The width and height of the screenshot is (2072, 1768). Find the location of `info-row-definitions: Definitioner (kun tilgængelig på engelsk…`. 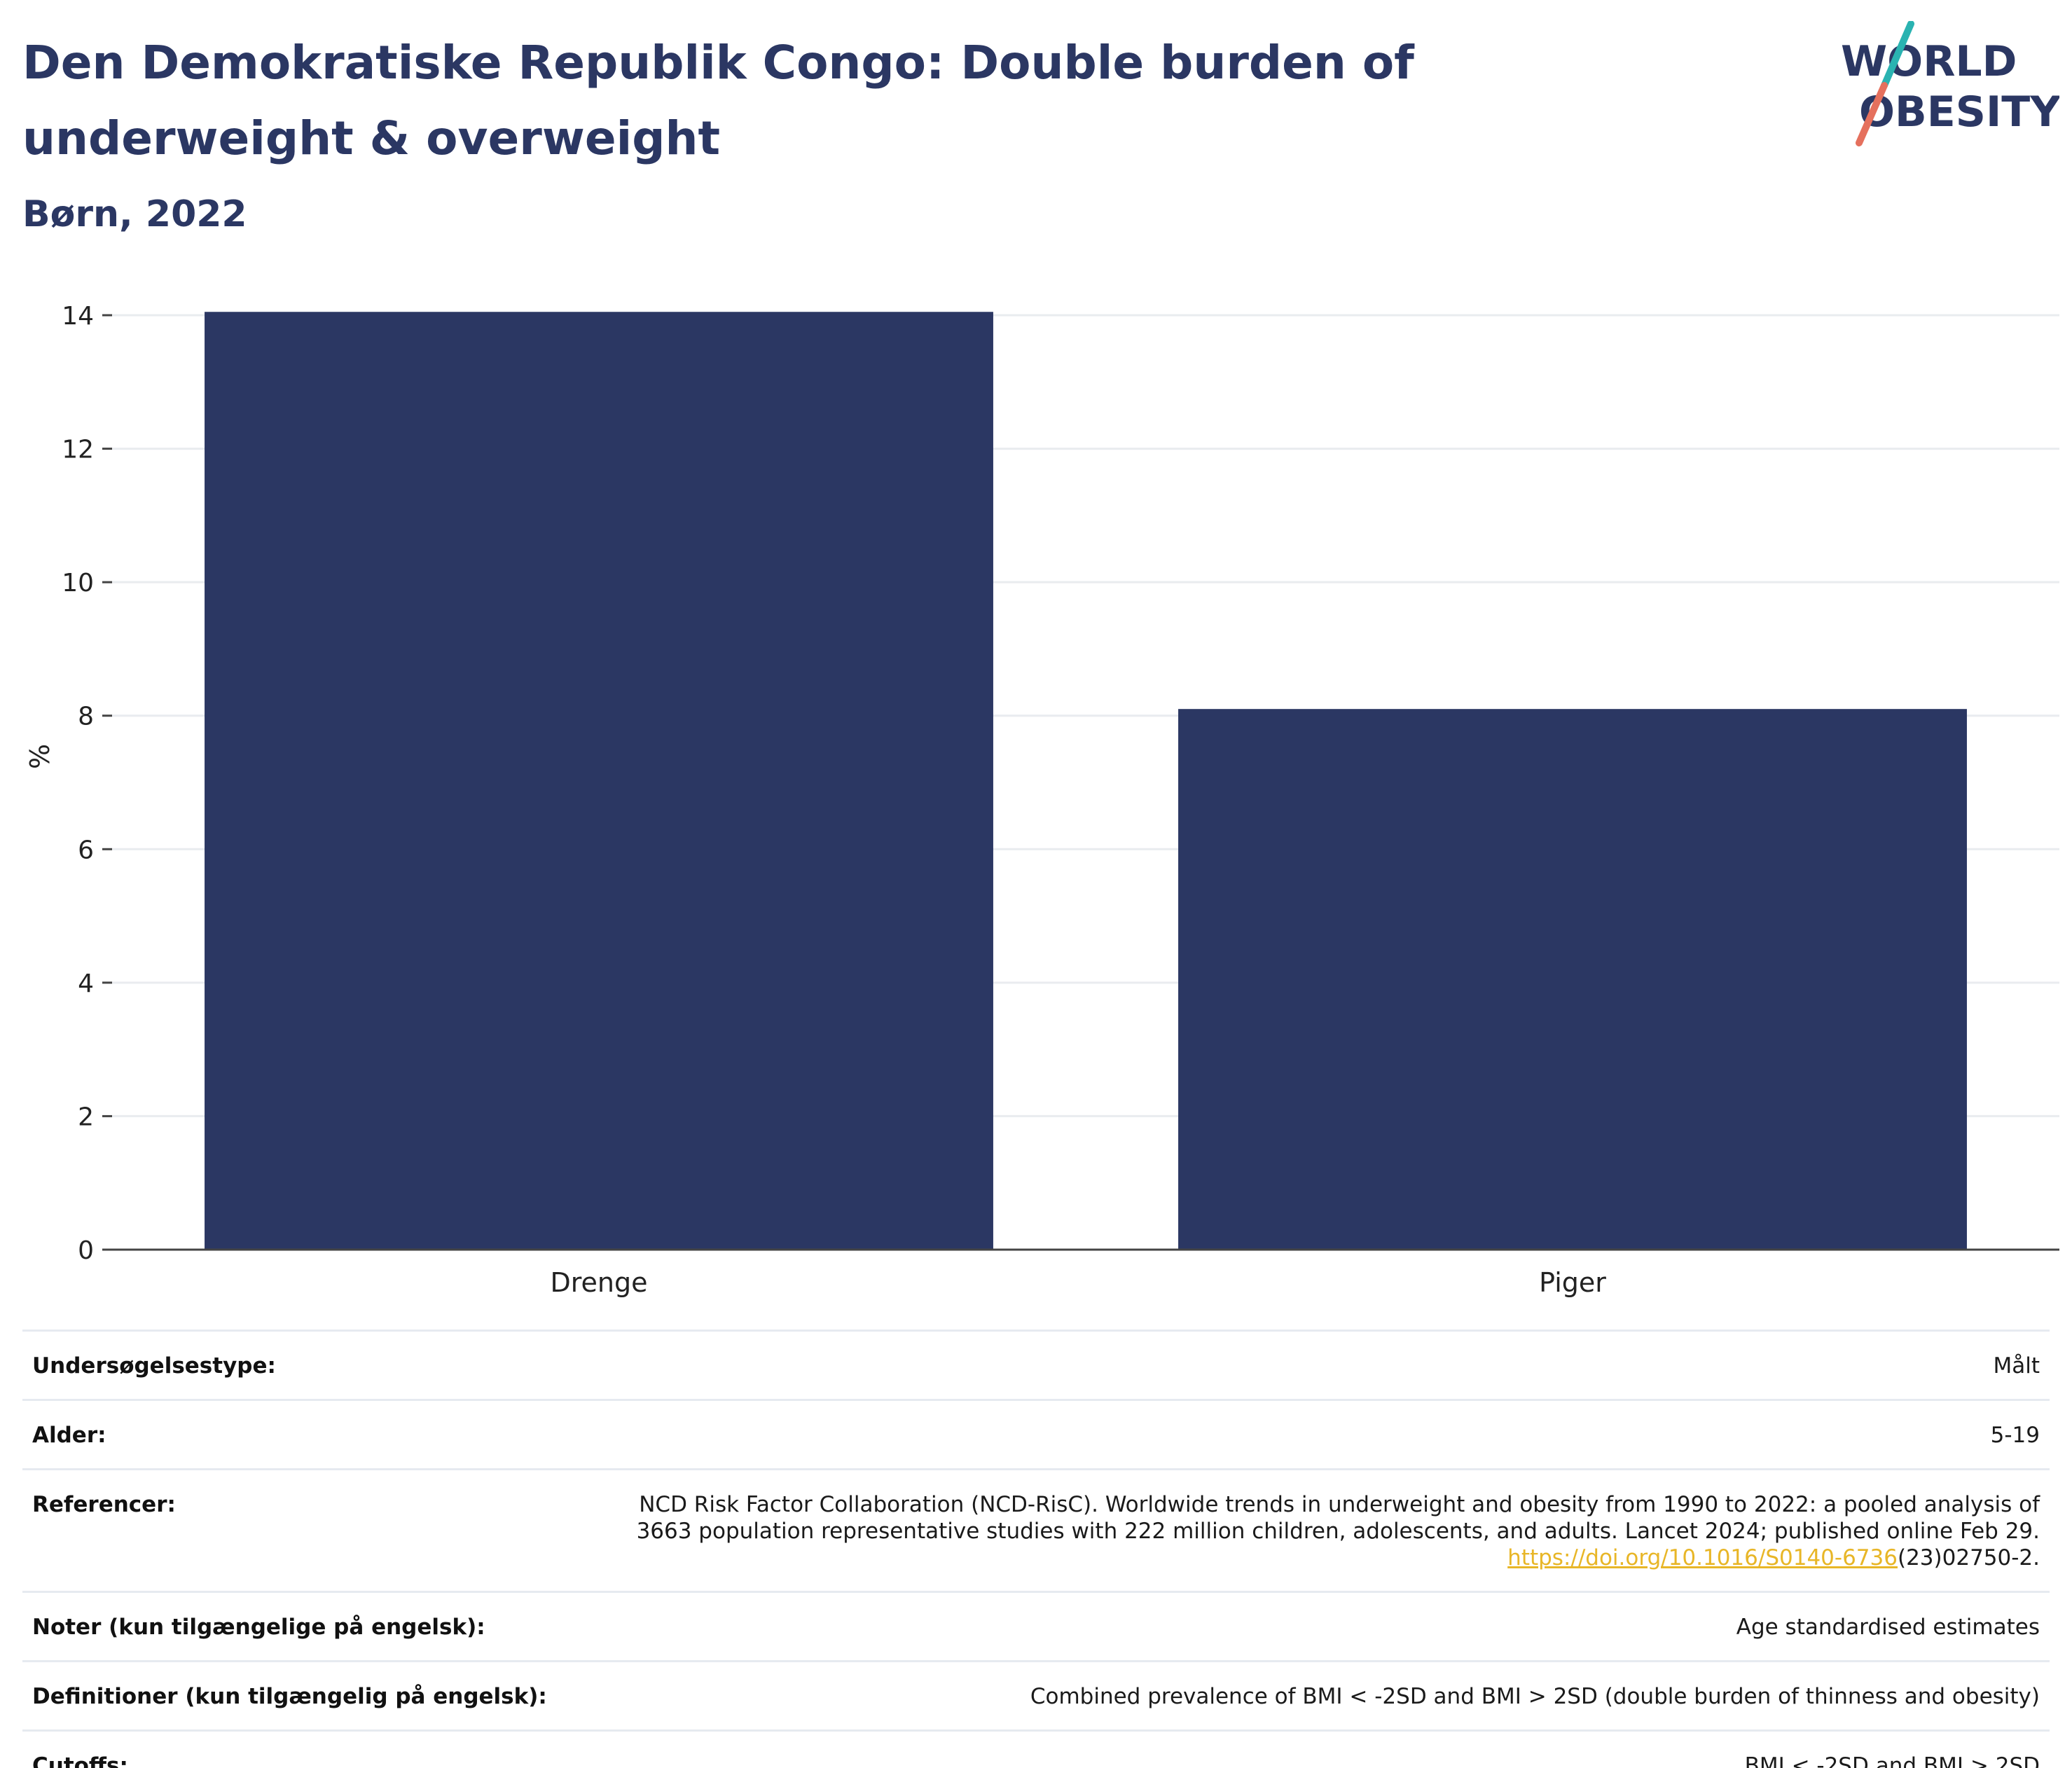

info-row-definitions: Definitioner (kun tilgængelig på engelsk… is located at coordinates (1036, 1694).